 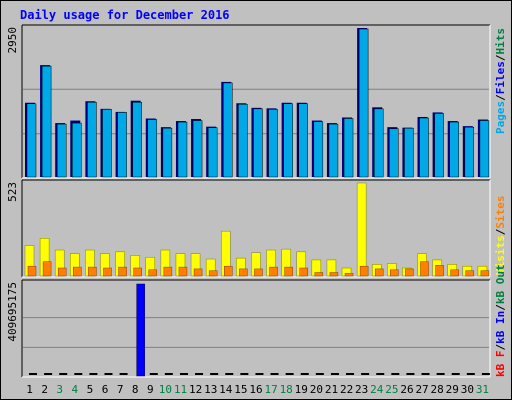 I want to click on x-tick-label: 15, so click(x=240, y=389).